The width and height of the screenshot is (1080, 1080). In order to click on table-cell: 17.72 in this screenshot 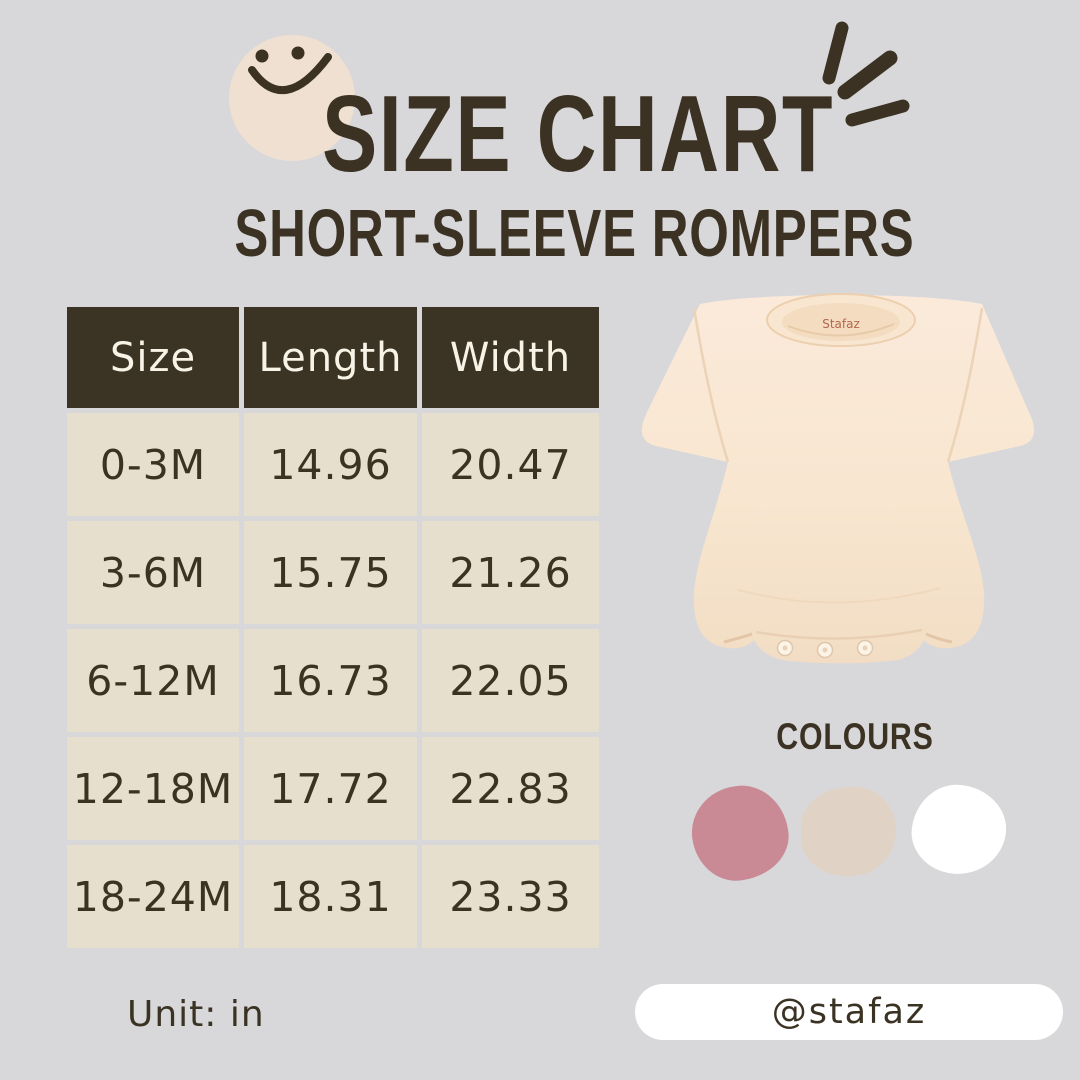, I will do `click(330, 788)`.